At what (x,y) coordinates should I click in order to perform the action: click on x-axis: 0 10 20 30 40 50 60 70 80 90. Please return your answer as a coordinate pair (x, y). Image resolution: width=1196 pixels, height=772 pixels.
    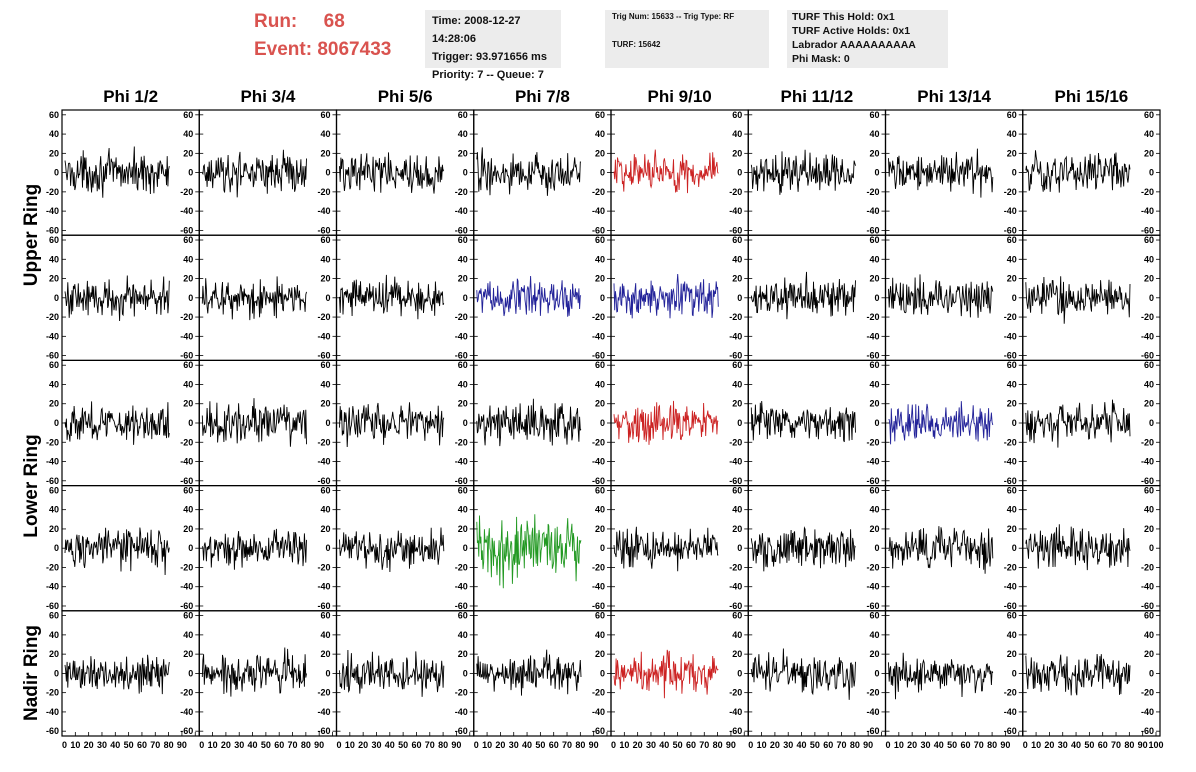
    Looking at the image, I should click on (403, 741).